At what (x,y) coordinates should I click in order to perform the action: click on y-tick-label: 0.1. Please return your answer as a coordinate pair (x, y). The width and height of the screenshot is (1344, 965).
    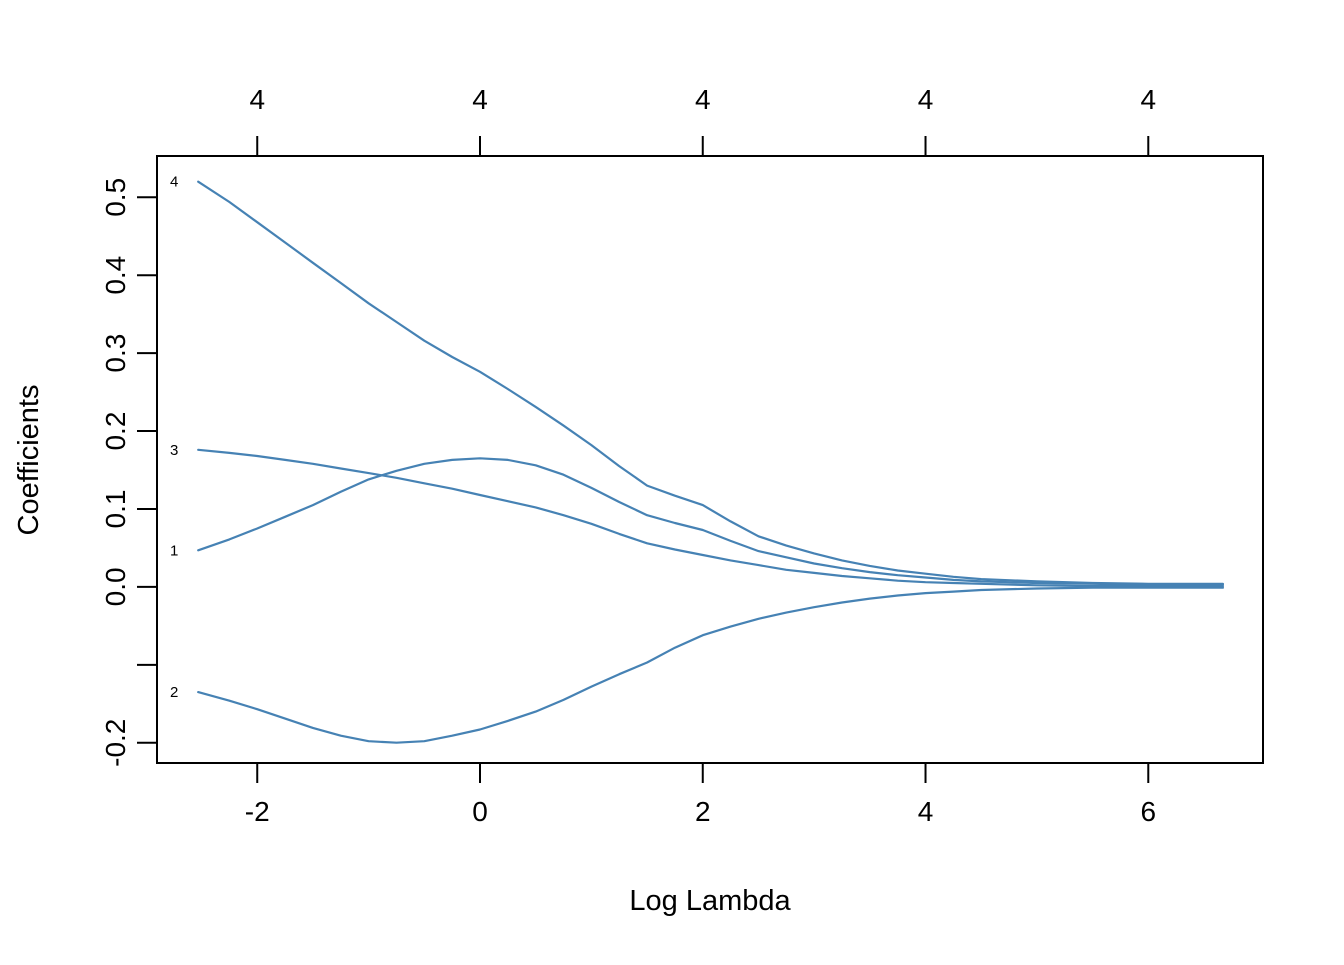
    Looking at the image, I should click on (115, 509).